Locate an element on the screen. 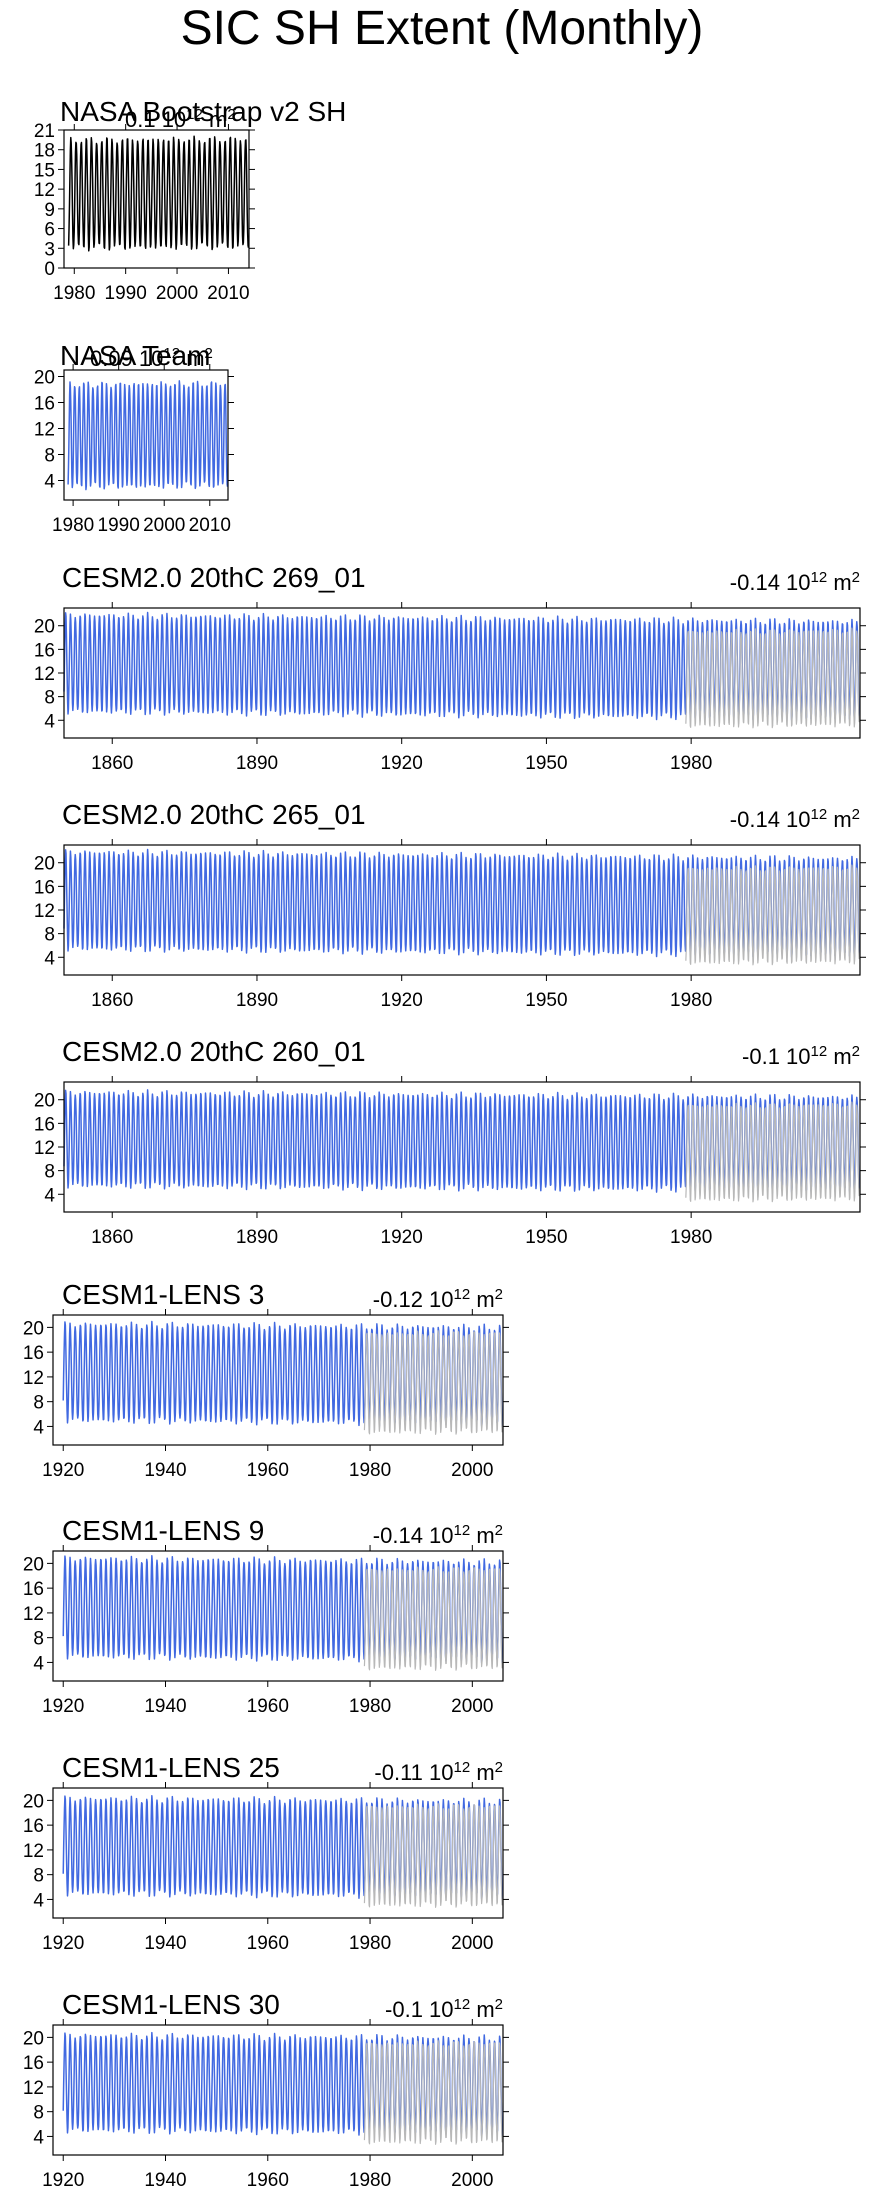 The width and height of the screenshot is (884, 2206). trend-label: -0.14 1012 m2 is located at coordinates (795, 582).